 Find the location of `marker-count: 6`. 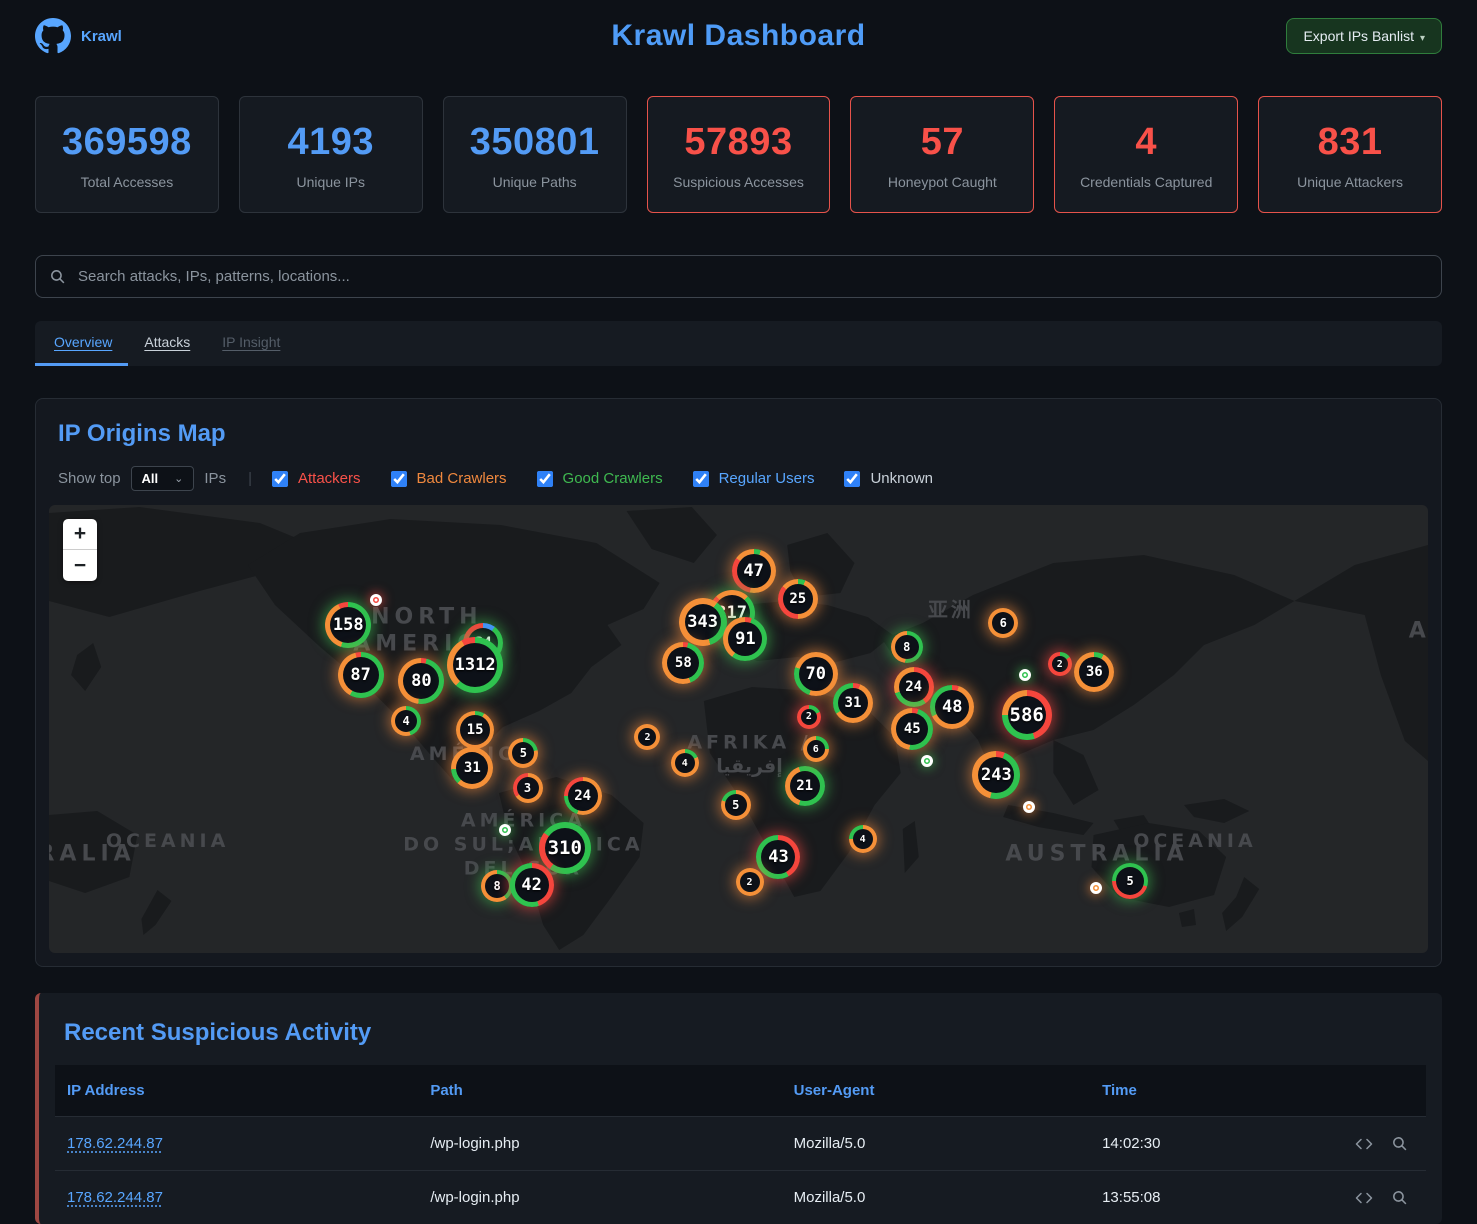

marker-count: 6 is located at coordinates (816, 749).